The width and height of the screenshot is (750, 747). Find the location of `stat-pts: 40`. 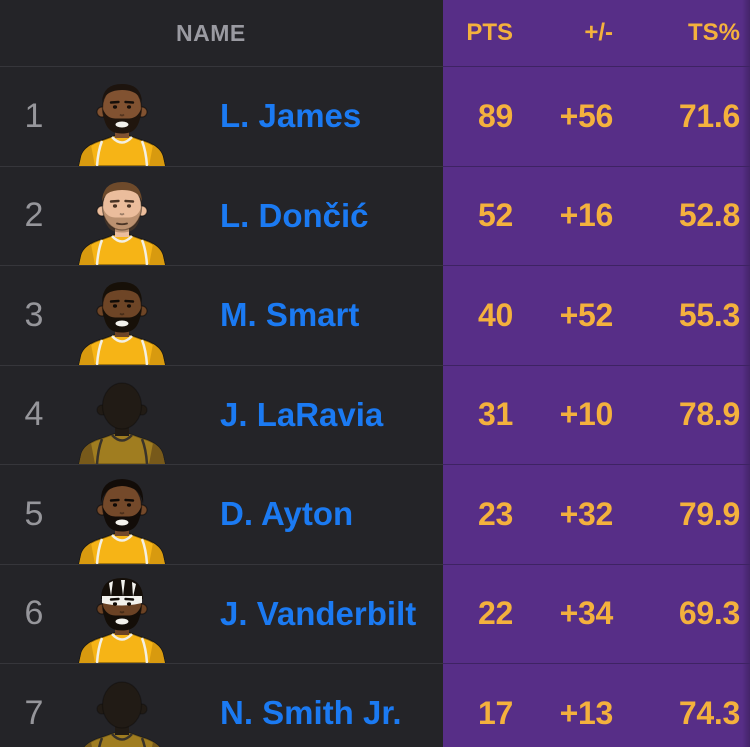

stat-pts: 40 is located at coordinates (495, 314).